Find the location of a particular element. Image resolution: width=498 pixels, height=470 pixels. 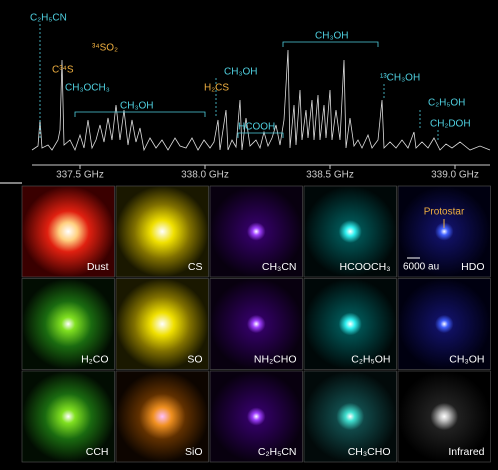

line-label: HCOOH is located at coordinates (256, 127).